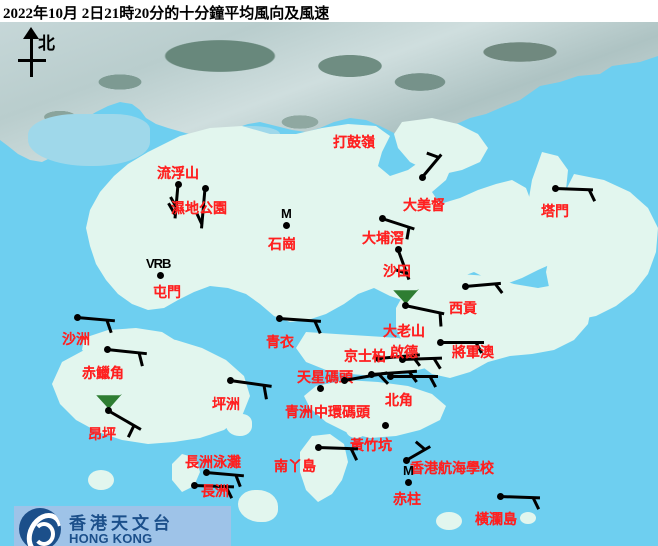 The height and width of the screenshot is (546, 658). I want to click on station-label: 赤柱, so click(407, 500).